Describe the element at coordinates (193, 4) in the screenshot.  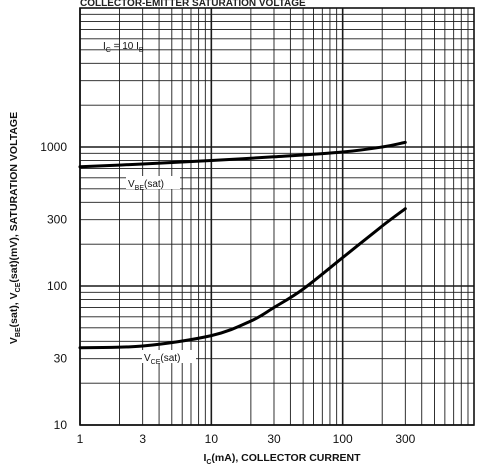
I see `chart-title: COLLECTOR-EMITTER SATURATION VOLTAGE` at that location.